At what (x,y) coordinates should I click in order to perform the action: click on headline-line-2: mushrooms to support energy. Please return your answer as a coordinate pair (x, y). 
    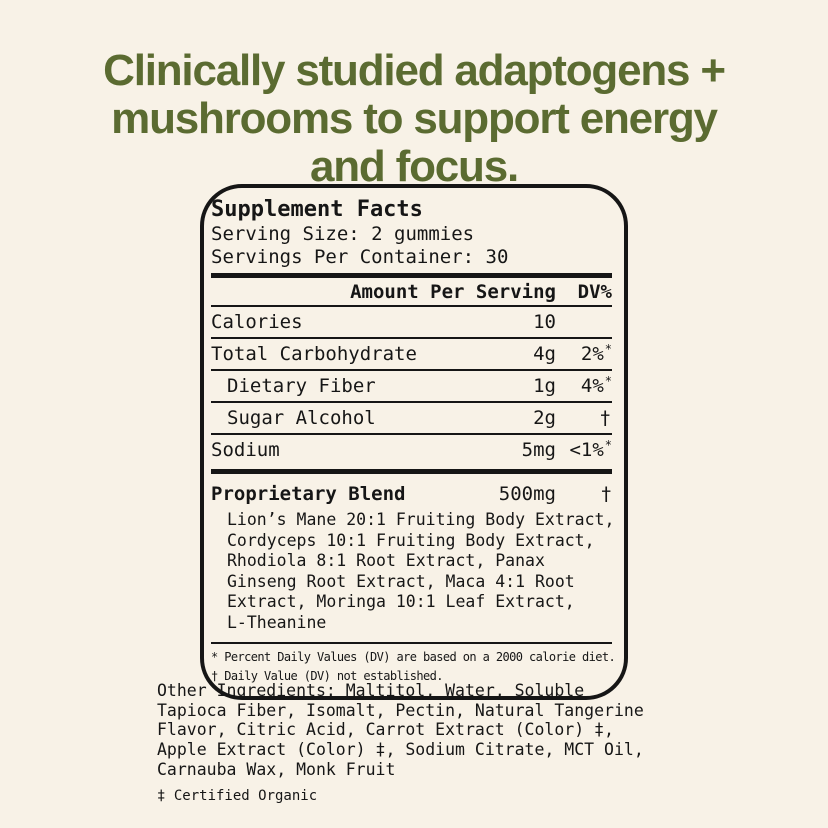
    Looking at the image, I should click on (414, 119).